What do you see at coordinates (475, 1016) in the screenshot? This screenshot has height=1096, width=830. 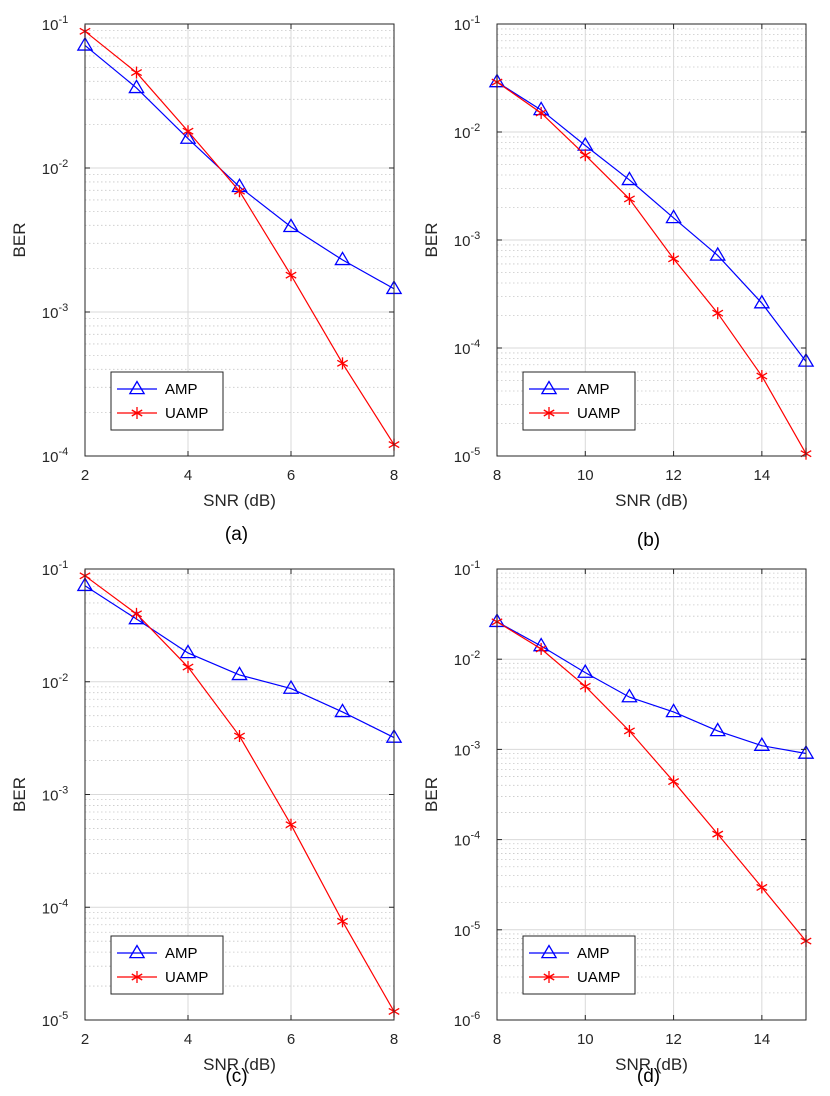 I see `y-tick-exponent: -6` at bounding box center [475, 1016].